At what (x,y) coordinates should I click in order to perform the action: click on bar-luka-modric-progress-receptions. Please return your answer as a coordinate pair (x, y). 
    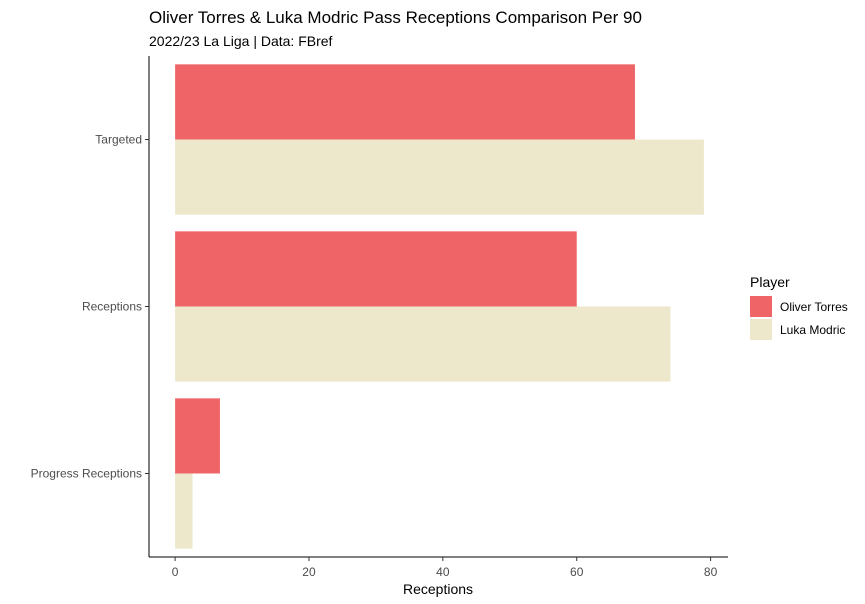
    Looking at the image, I should click on (184, 511).